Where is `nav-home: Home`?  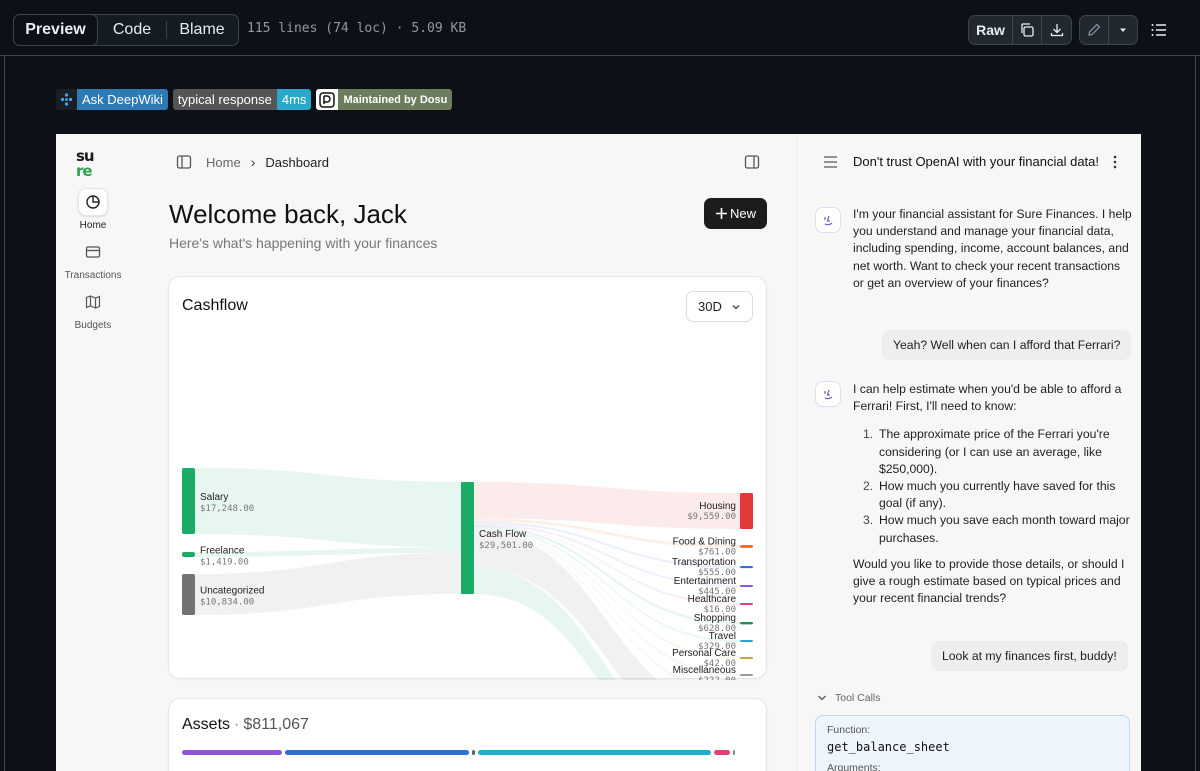 nav-home: Home is located at coordinates (93, 209).